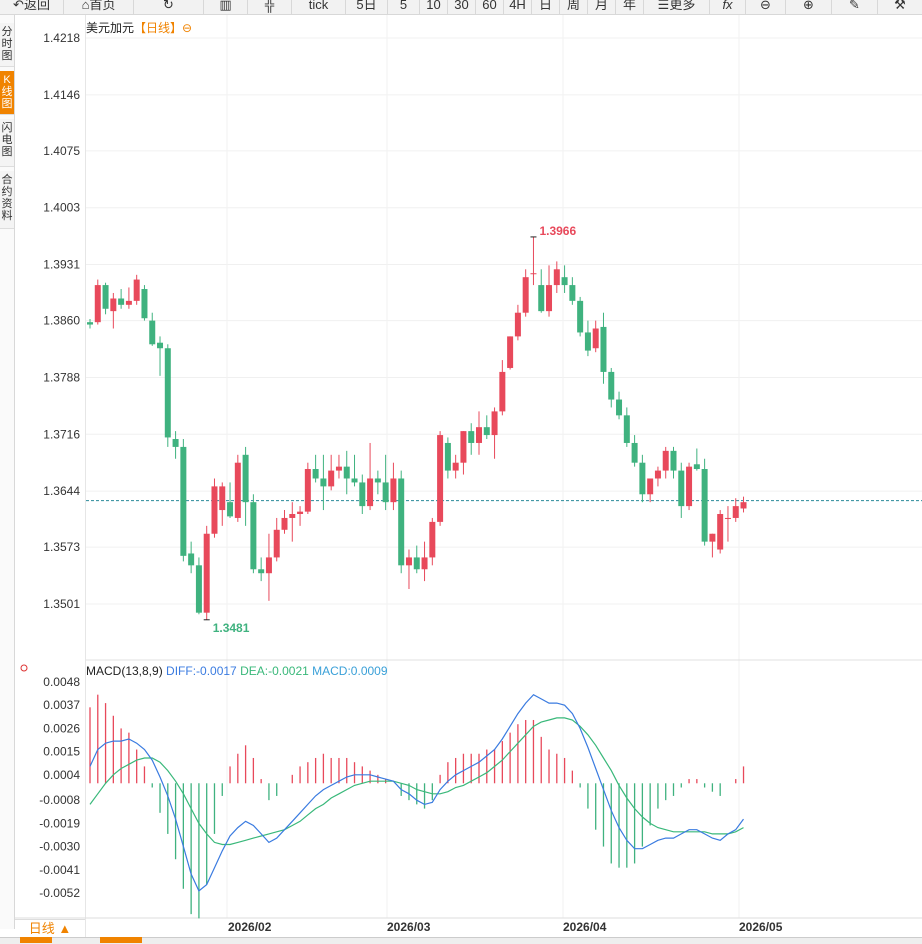 The image size is (922, 944). Describe the element at coordinates (250, 927) in the screenshot. I see `x-label-feb: 2026/02` at that location.